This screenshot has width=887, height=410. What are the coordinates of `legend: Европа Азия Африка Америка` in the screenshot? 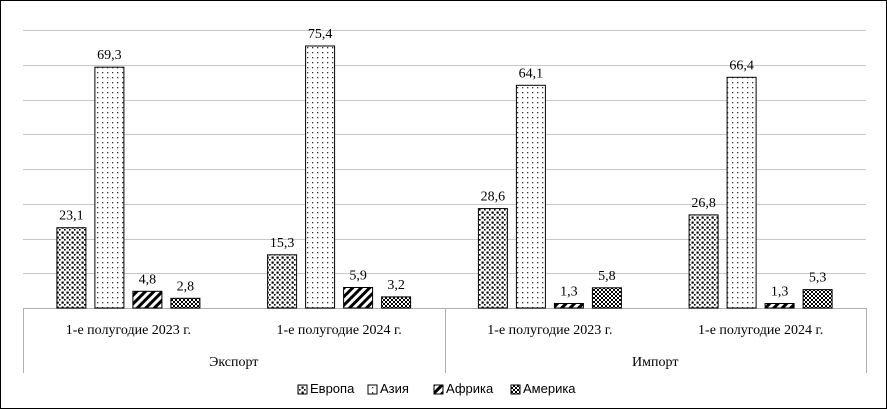 It's located at (436, 388).